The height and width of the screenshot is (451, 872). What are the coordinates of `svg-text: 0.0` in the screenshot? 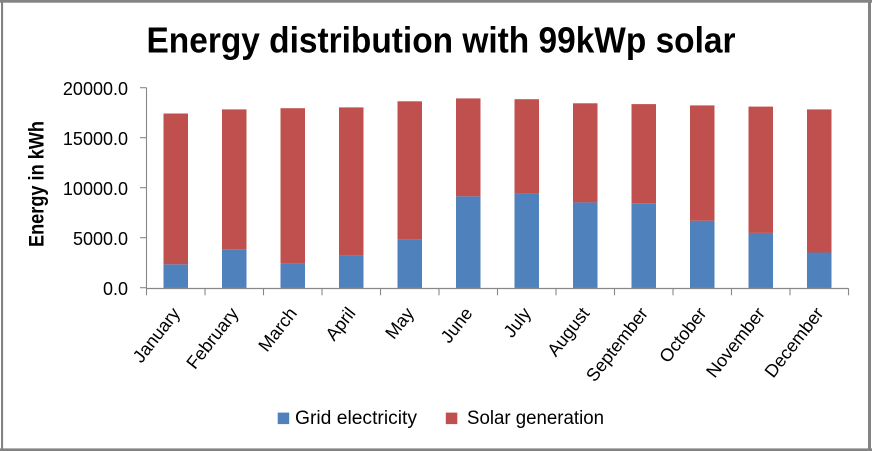 It's located at (115, 289).